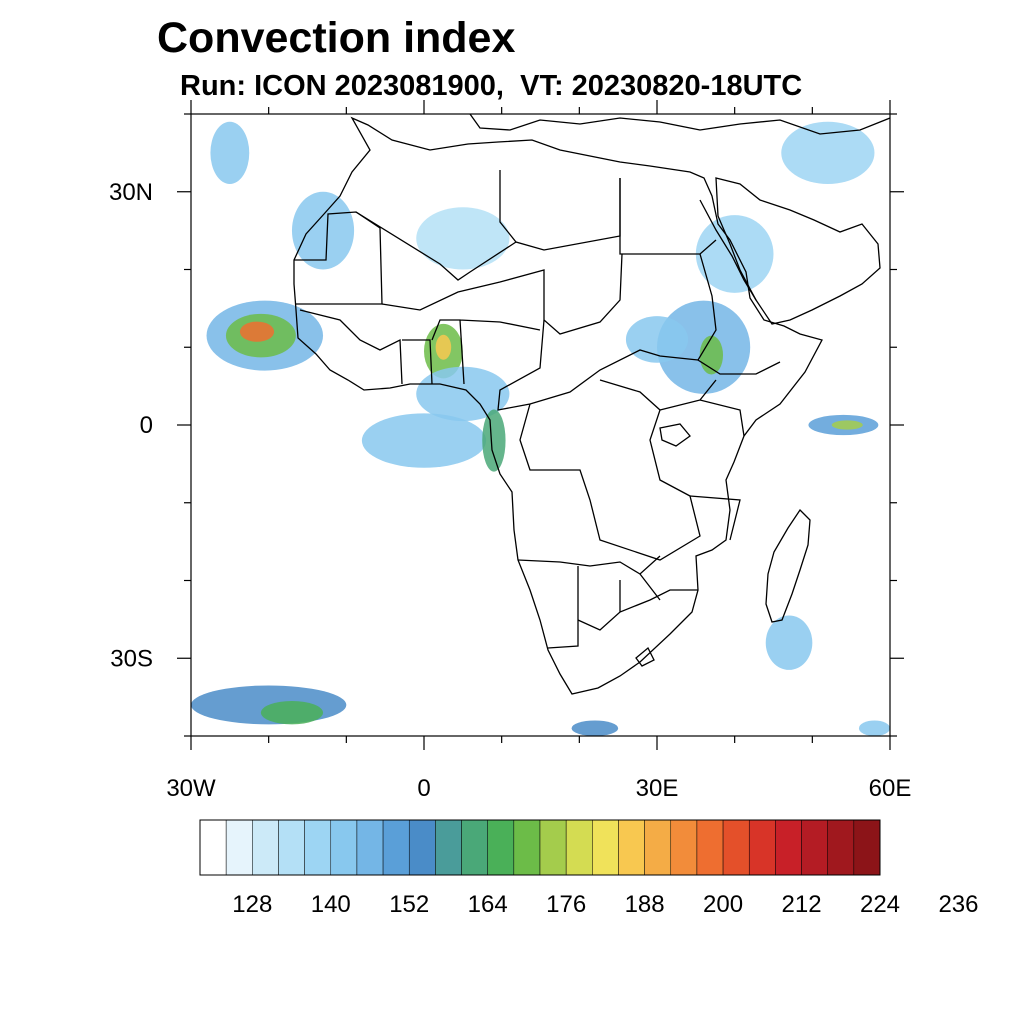 The image size is (1024, 1024). Describe the element at coordinates (336, 38) in the screenshot. I see `chart-title: Convection index` at that location.